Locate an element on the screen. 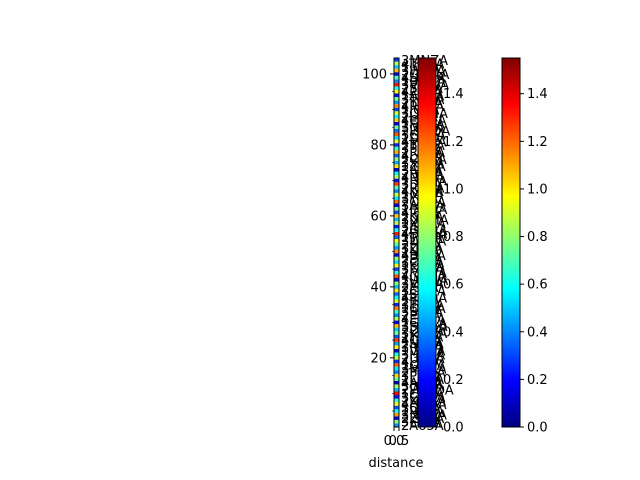  colorbar-tick-label: 1.4 is located at coordinates (537, 94).